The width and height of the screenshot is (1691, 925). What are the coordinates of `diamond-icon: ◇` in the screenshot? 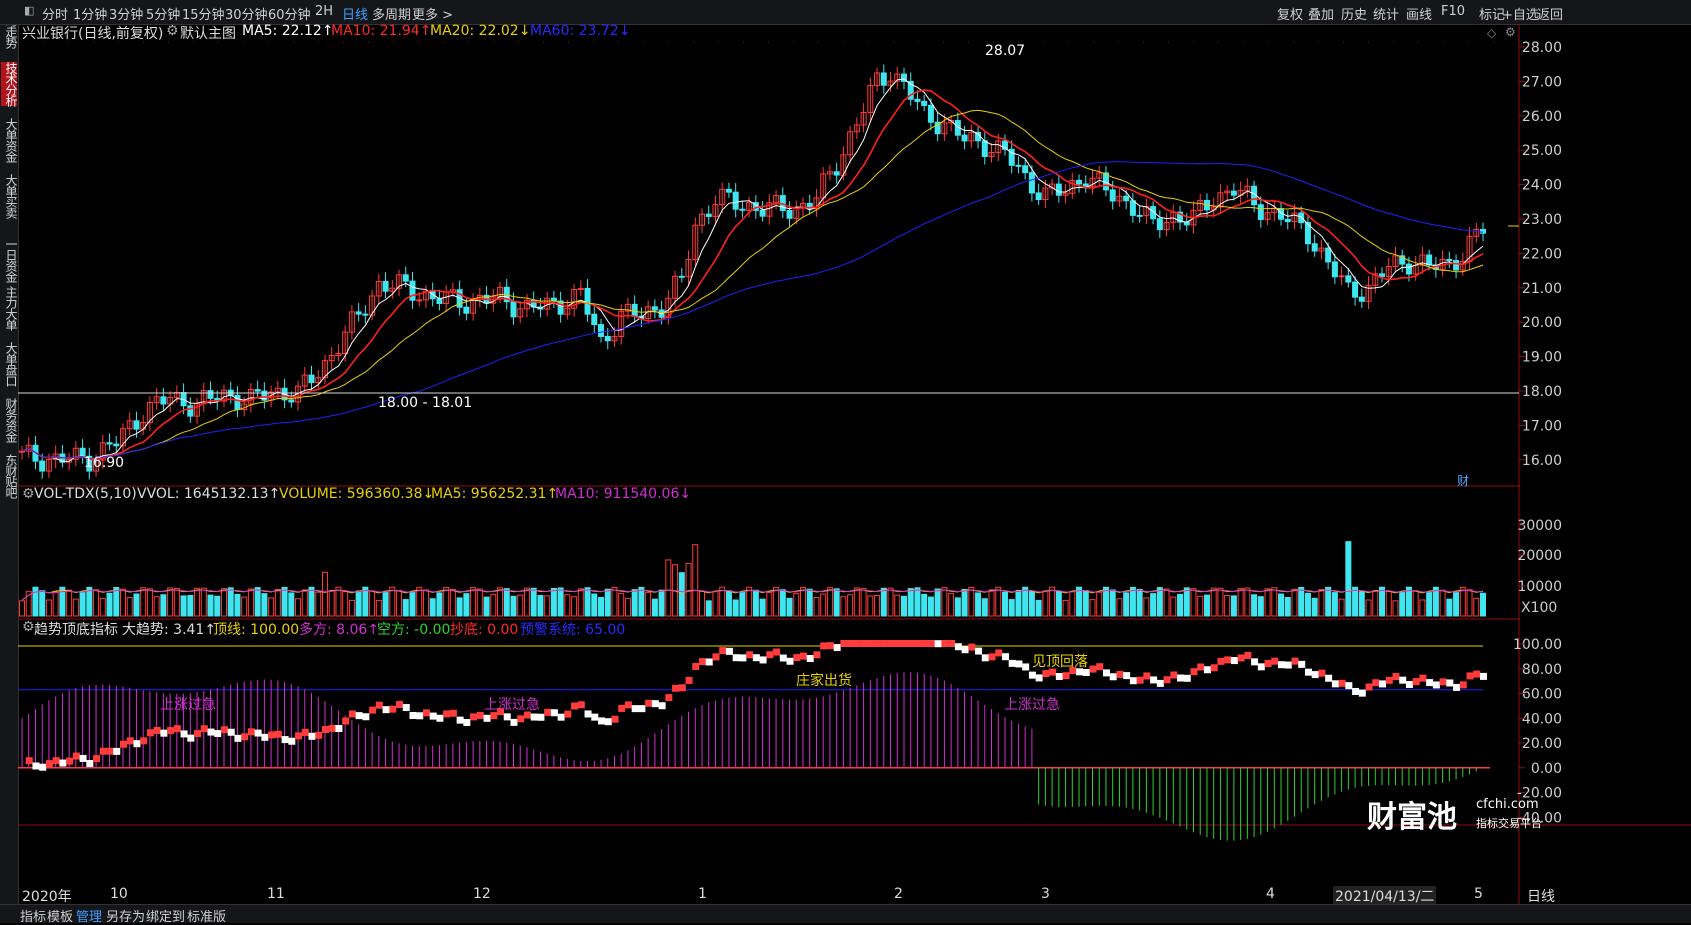 It's located at (1492, 33).